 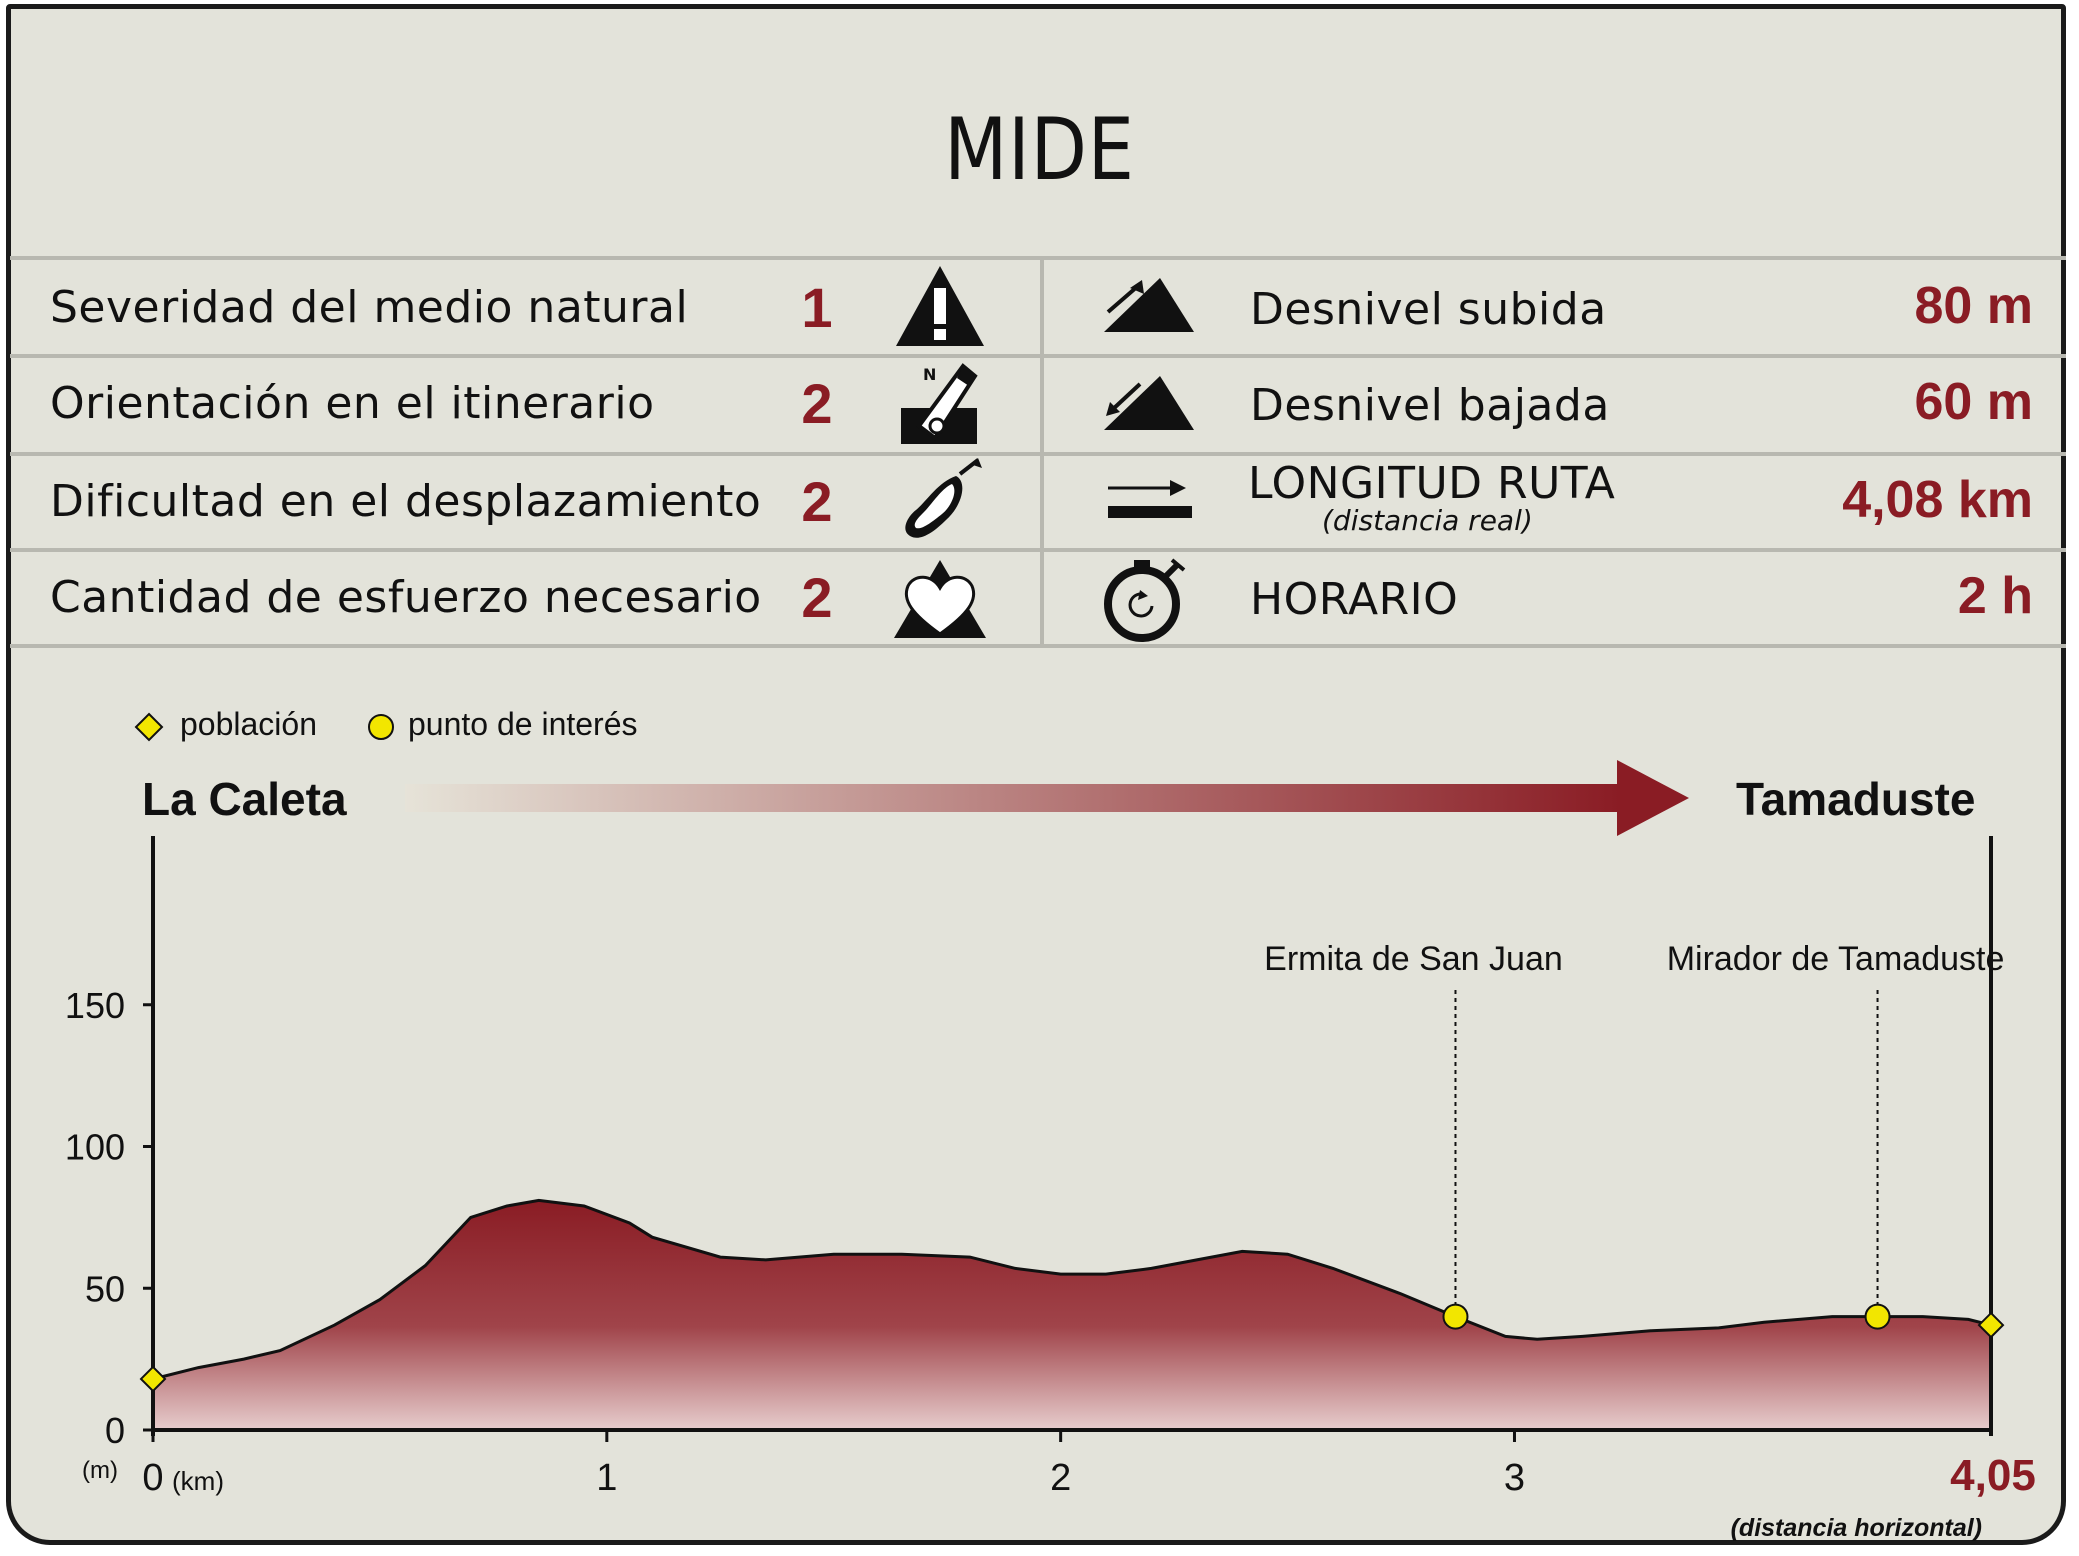 What do you see at coordinates (95, 1147) in the screenshot?
I see `y-tick-label: 100` at bounding box center [95, 1147].